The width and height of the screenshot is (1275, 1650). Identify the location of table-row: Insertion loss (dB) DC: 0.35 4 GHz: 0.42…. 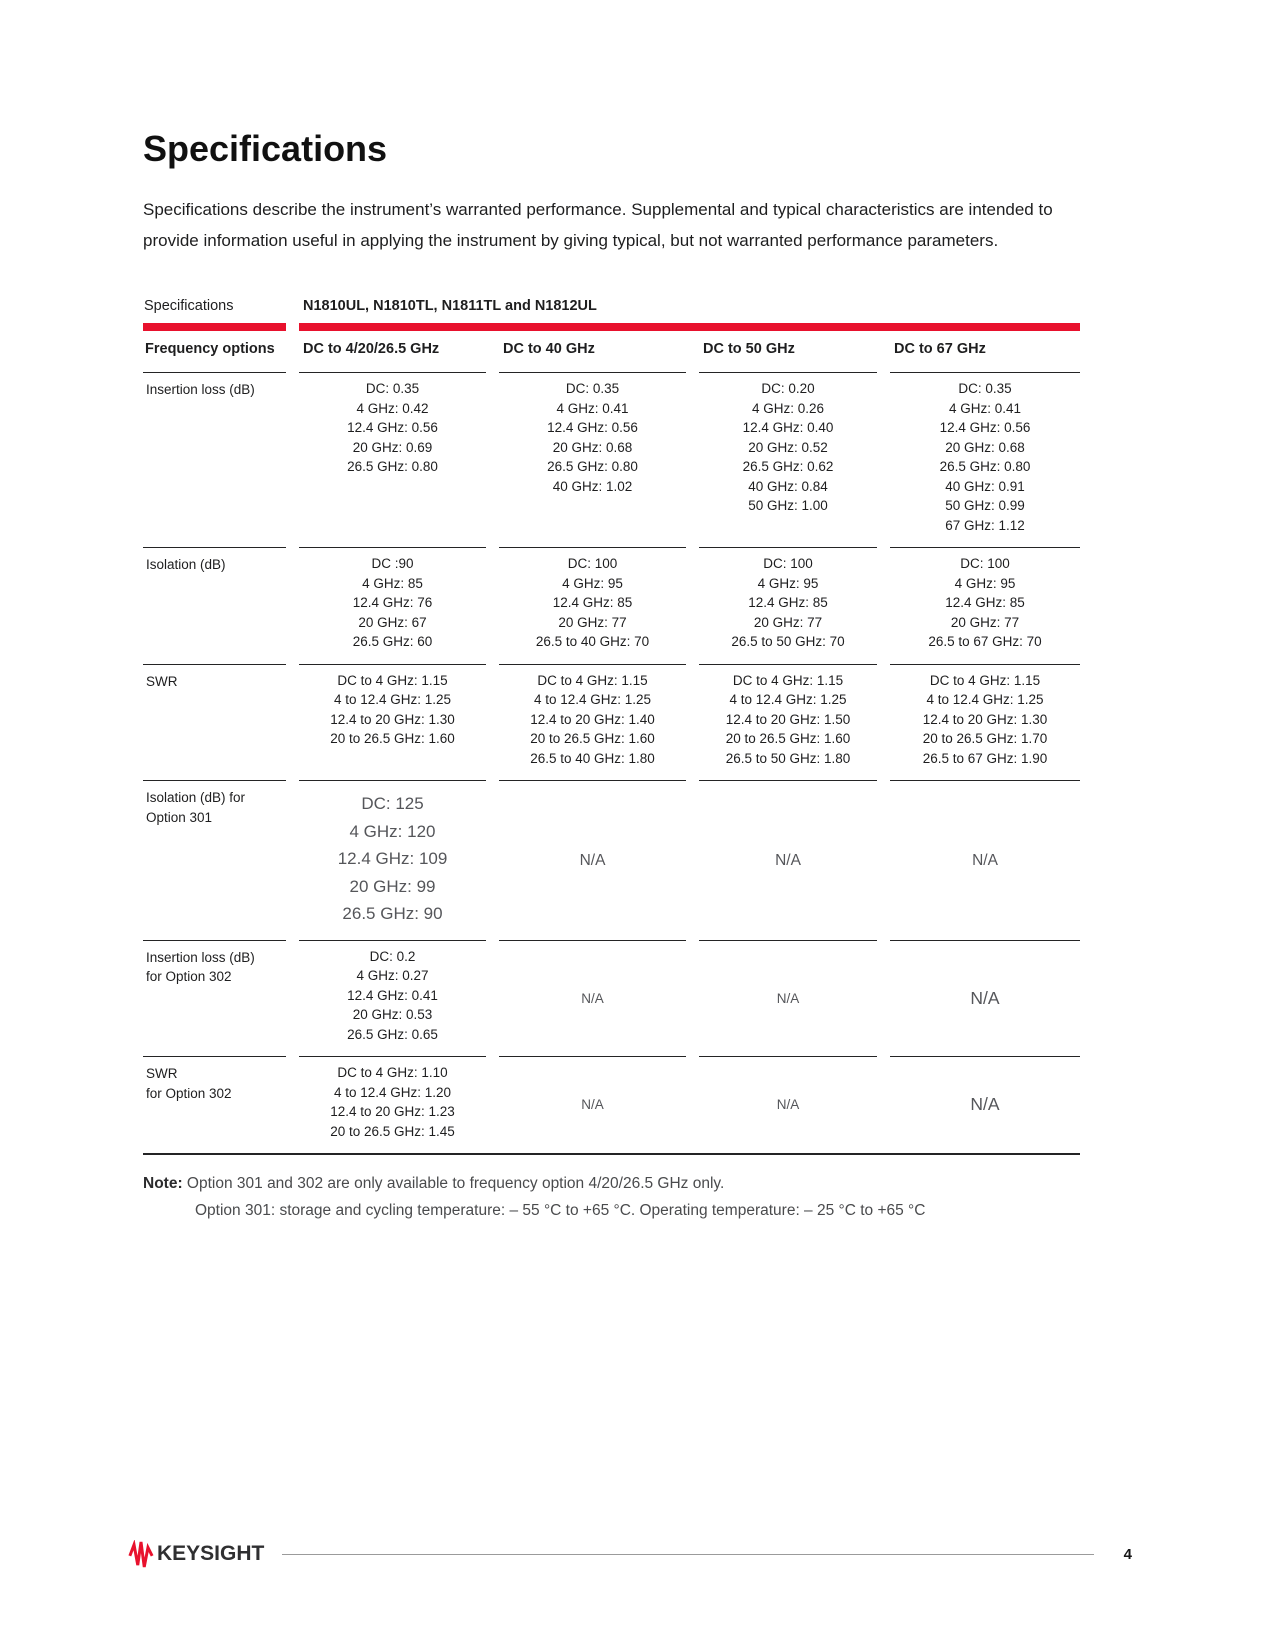
(611, 459).